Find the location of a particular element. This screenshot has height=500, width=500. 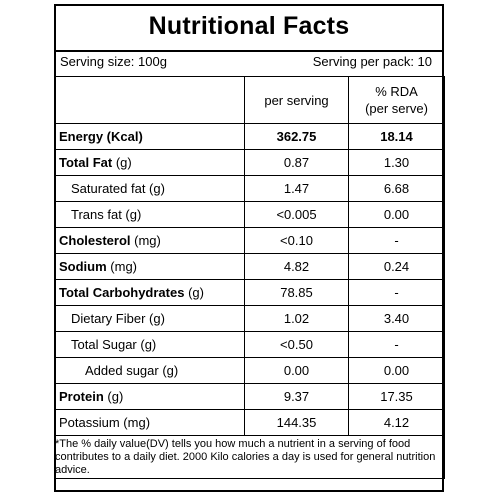

per-serving-value: <0.10 is located at coordinates (296, 240).